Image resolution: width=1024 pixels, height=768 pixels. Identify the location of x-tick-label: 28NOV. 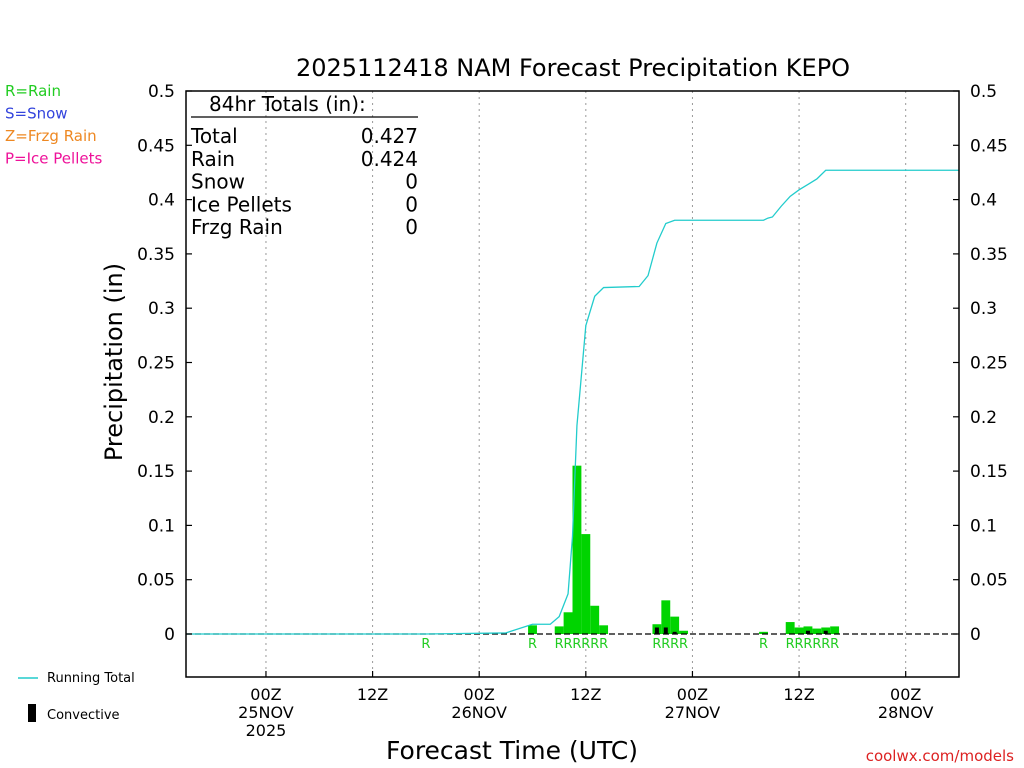
(906, 712).